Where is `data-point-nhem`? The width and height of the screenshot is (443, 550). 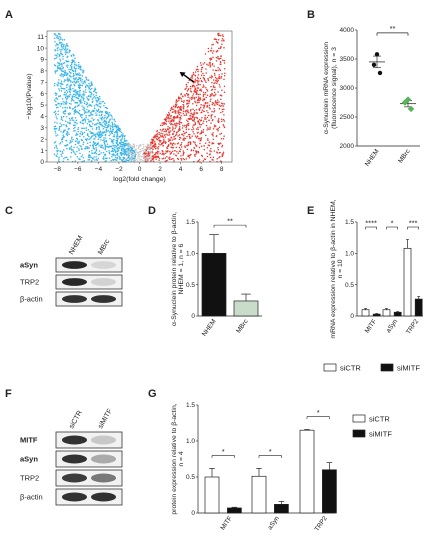
data-point-nhem is located at coordinates (380, 73).